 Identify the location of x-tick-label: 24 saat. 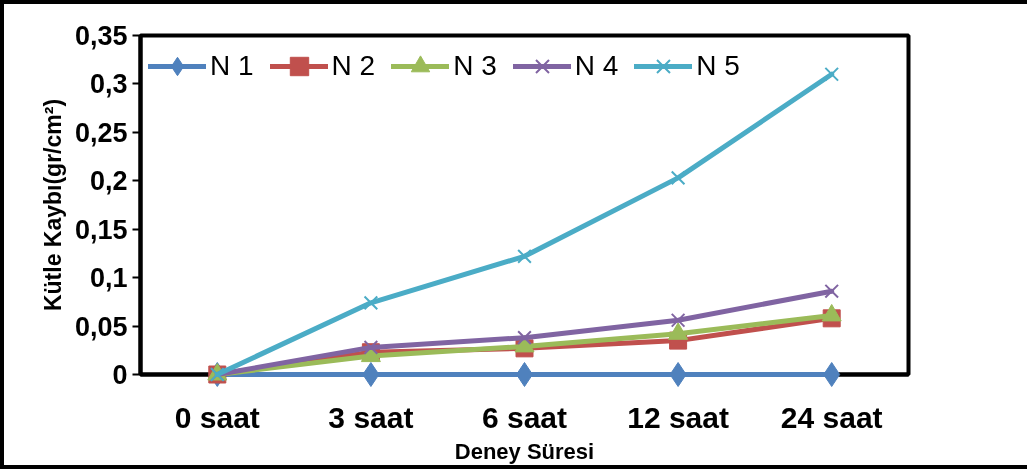
(831, 417).